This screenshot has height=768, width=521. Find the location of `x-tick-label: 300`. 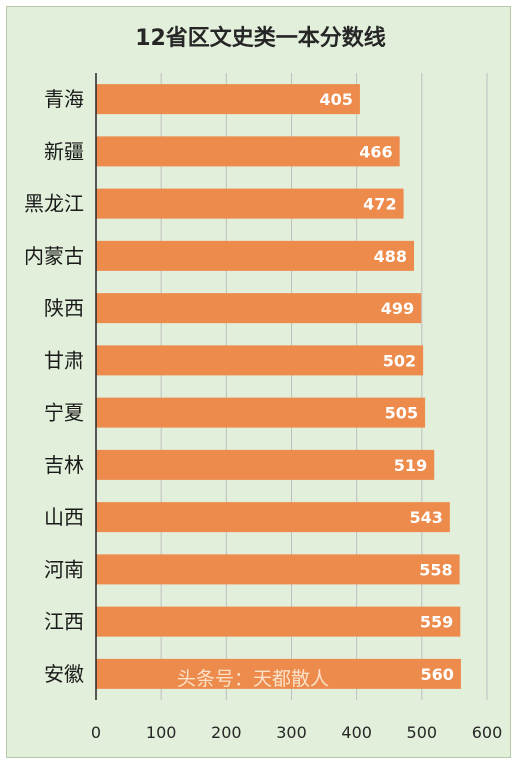

x-tick-label: 300 is located at coordinates (291, 732).